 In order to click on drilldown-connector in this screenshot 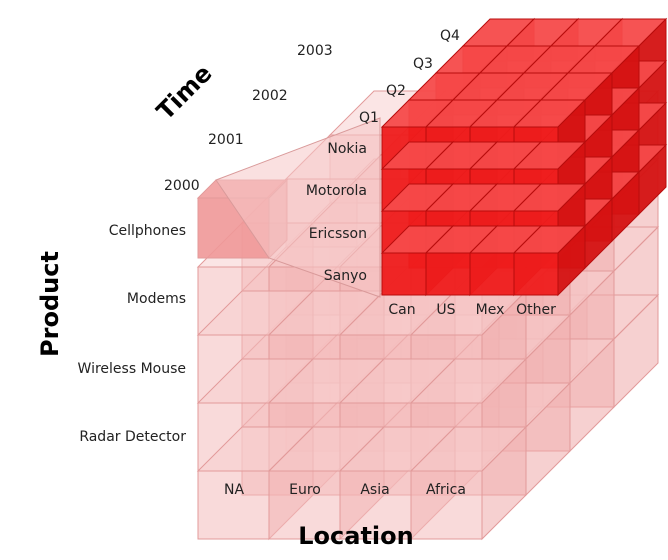, I will do `click(298, 207)`.